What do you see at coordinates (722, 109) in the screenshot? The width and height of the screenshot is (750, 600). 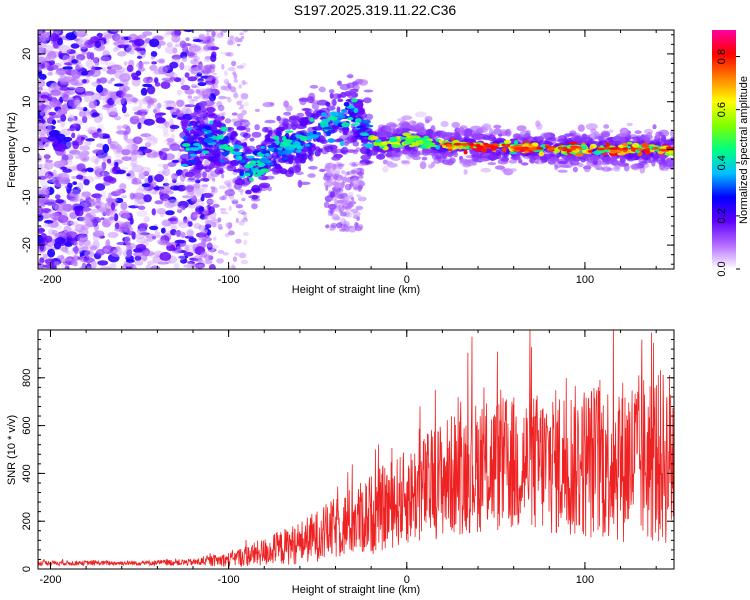 I see `colorbar-tick-label: 0.6` at bounding box center [722, 109].